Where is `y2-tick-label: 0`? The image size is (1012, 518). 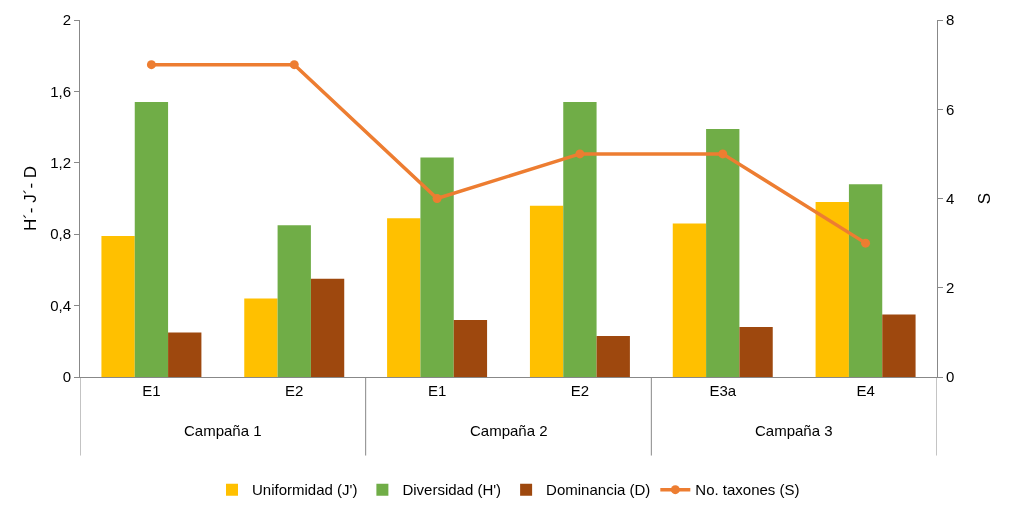
y2-tick-label: 0 is located at coordinates (950, 377).